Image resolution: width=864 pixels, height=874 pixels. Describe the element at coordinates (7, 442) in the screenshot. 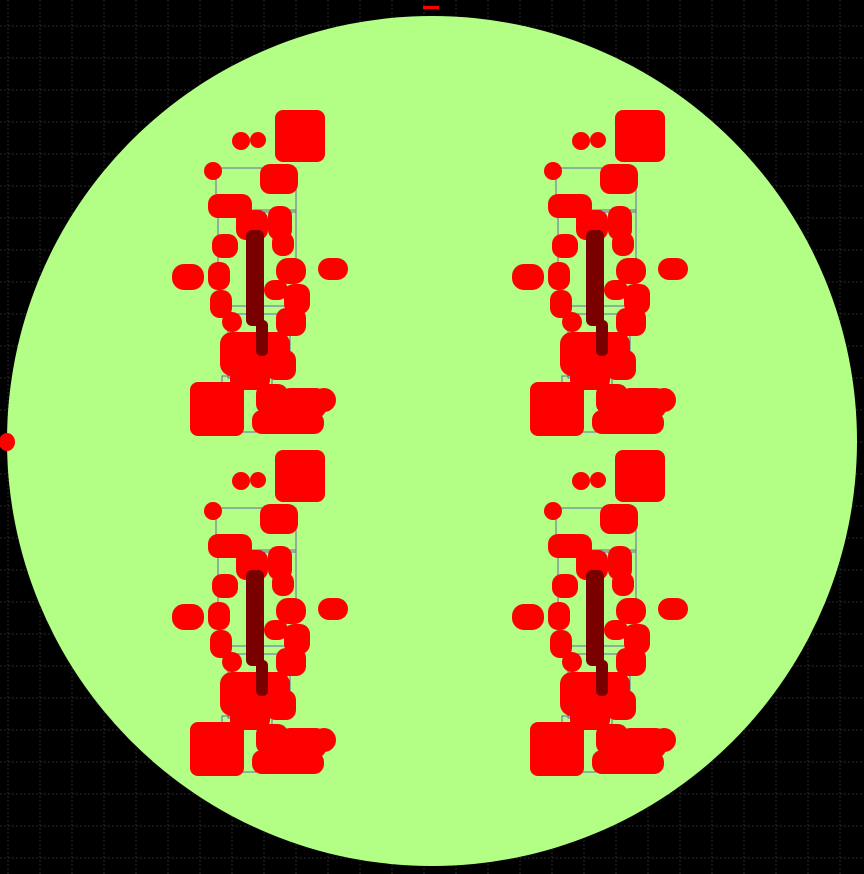

I see `left-marker` at that location.